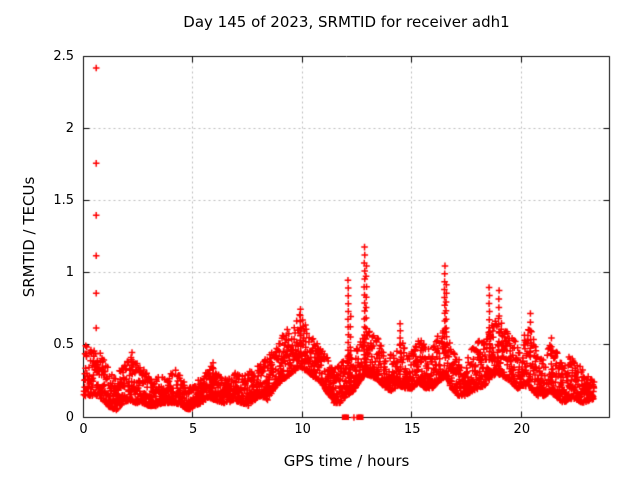  I want to click on y-tick-label: 0.5, so click(63, 345).